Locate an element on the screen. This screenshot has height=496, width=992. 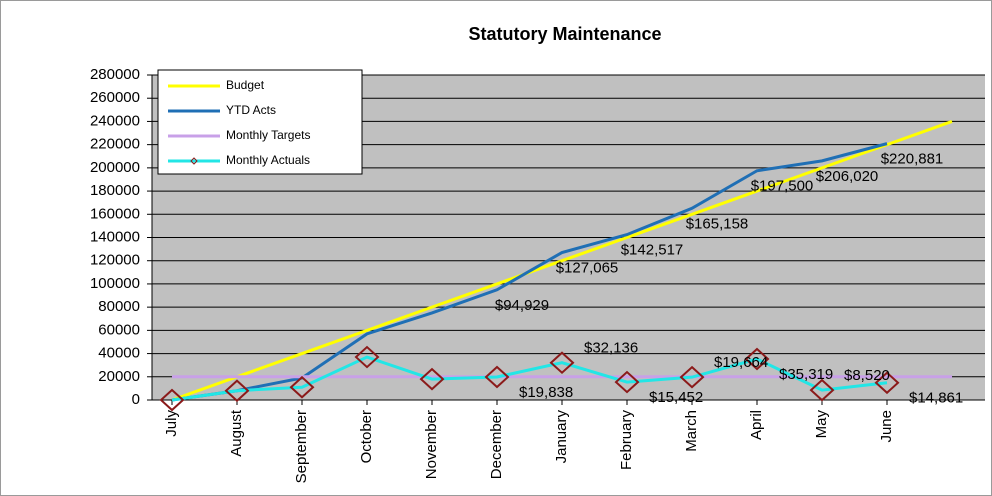
y-tick-label: 140000 is located at coordinates (115, 236).